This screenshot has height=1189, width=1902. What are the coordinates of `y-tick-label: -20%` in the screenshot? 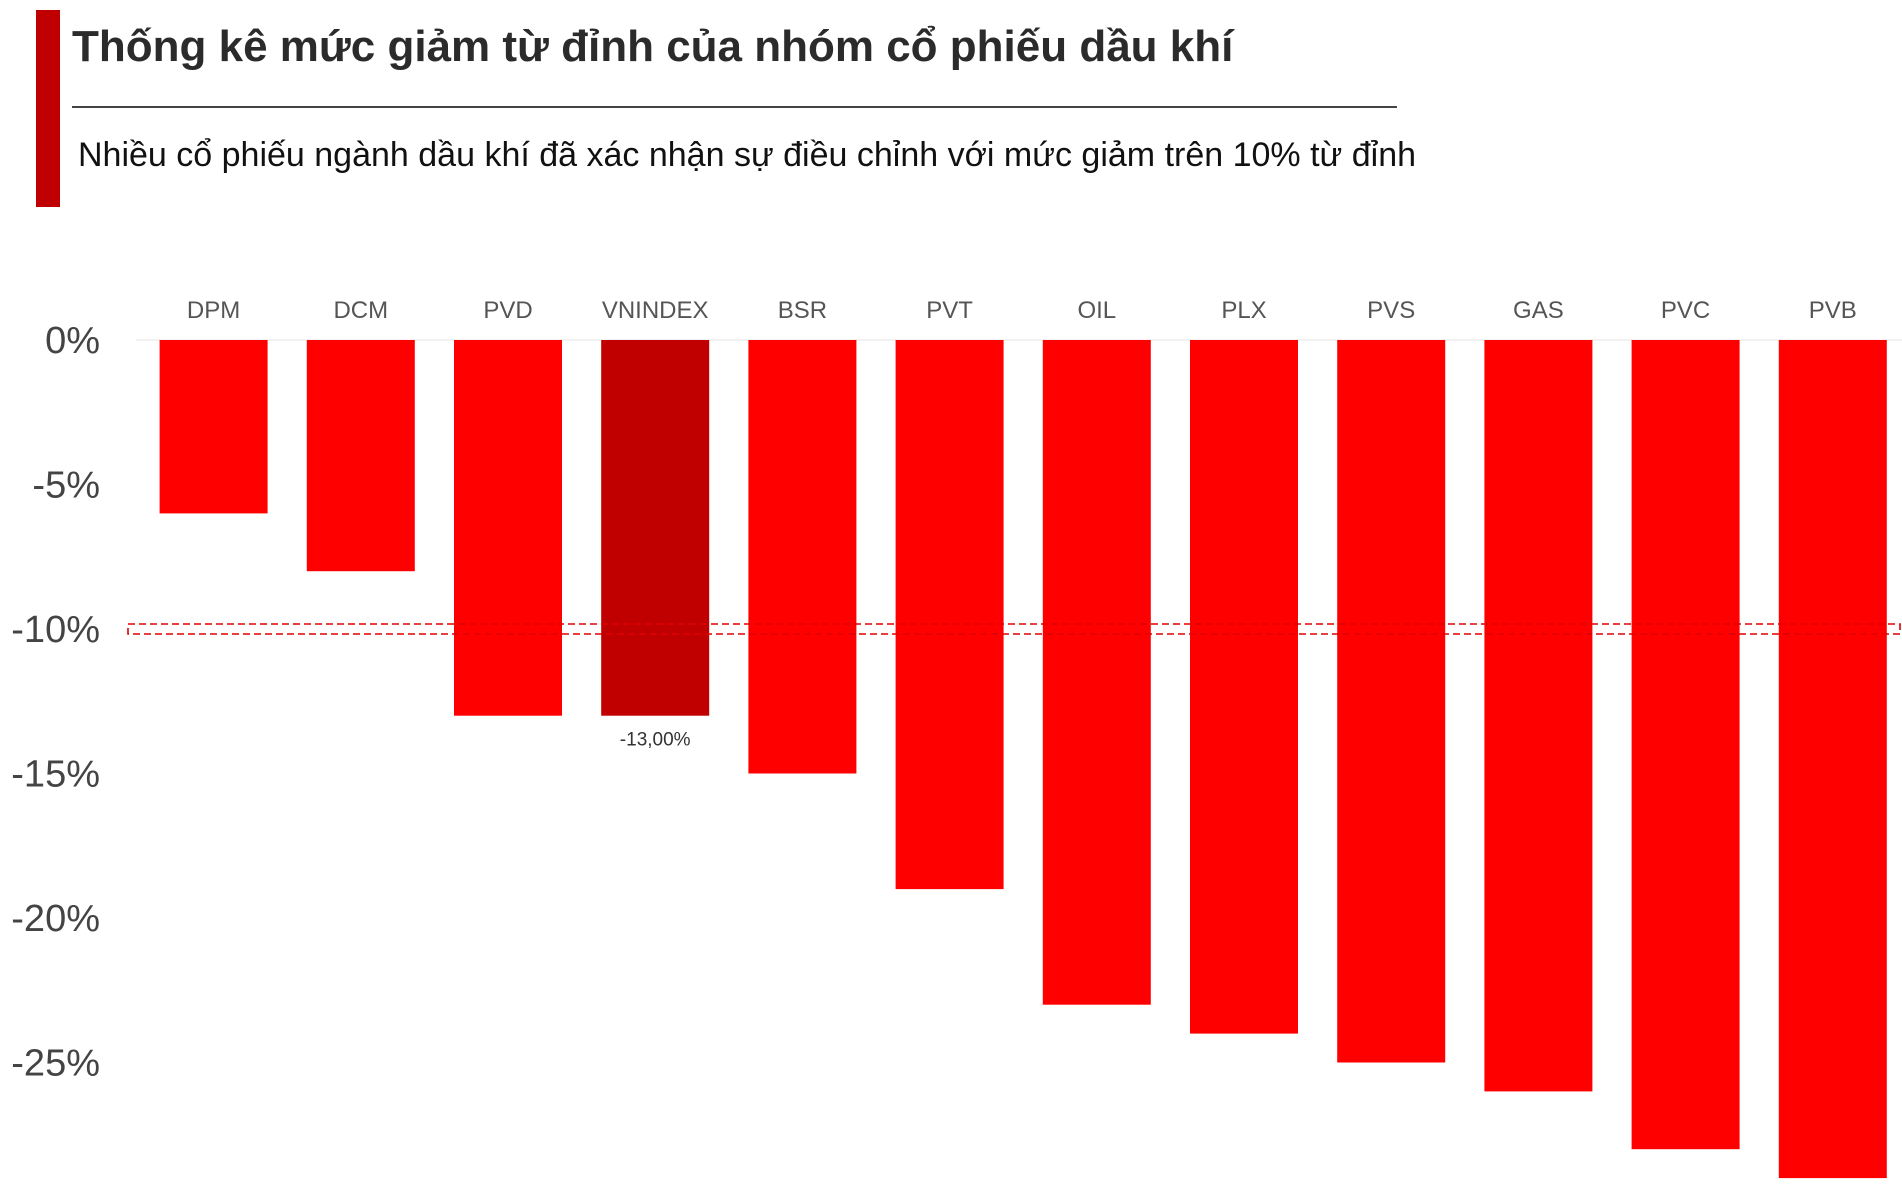 It's located at (55, 919).